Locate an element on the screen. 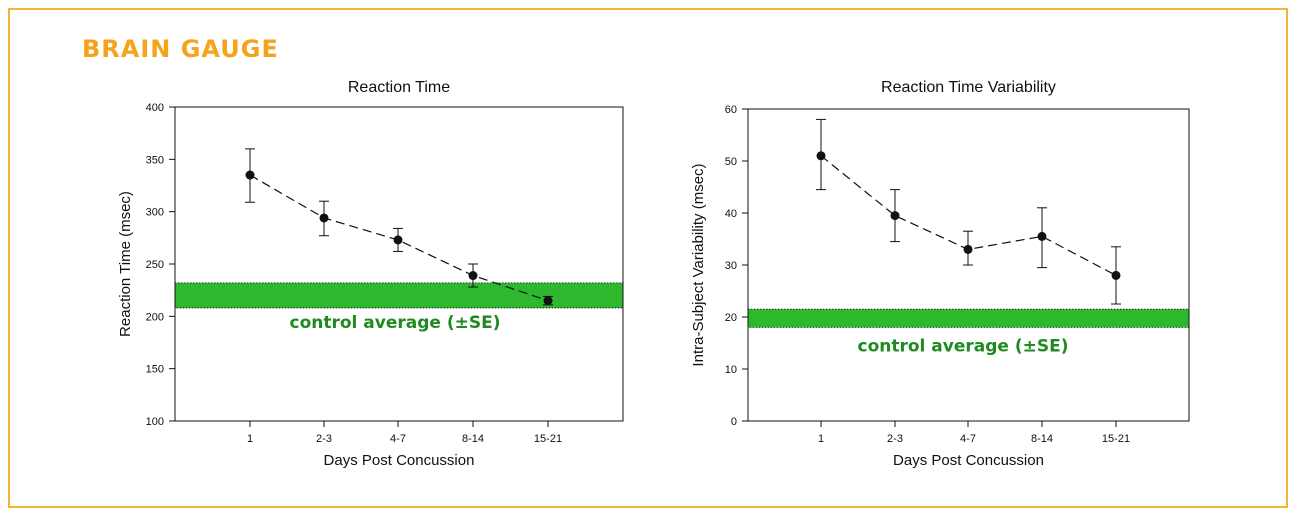  y-tick-label: 200 is located at coordinates (155, 317).